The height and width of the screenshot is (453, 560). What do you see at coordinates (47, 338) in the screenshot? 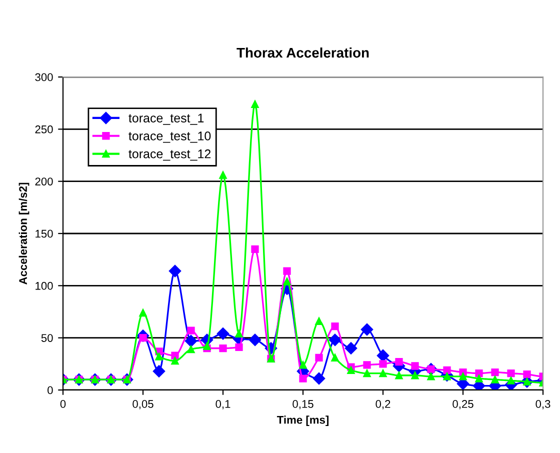
I see `y-tick-label: 50` at bounding box center [47, 338].